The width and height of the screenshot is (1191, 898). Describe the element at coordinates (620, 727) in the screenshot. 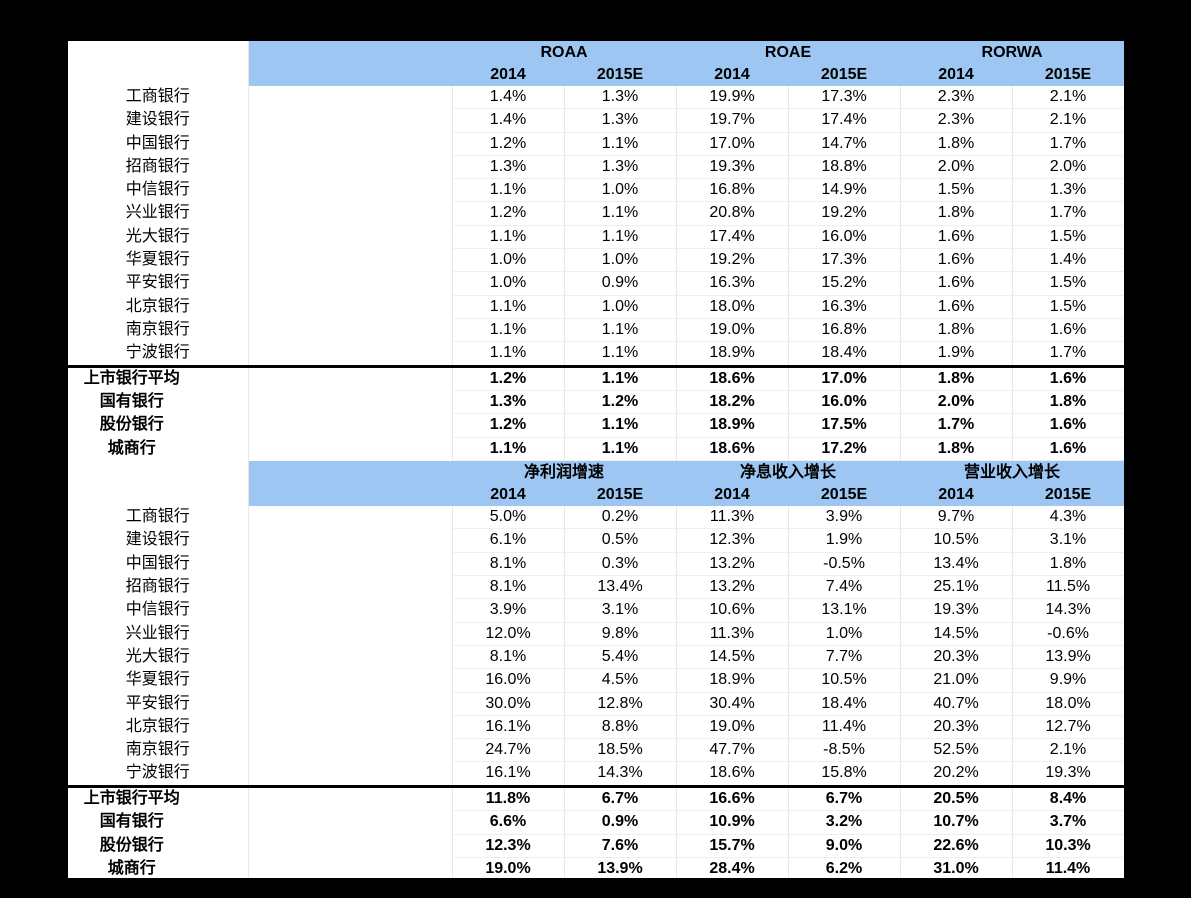

I see `value-cell: 8.8%` at that location.